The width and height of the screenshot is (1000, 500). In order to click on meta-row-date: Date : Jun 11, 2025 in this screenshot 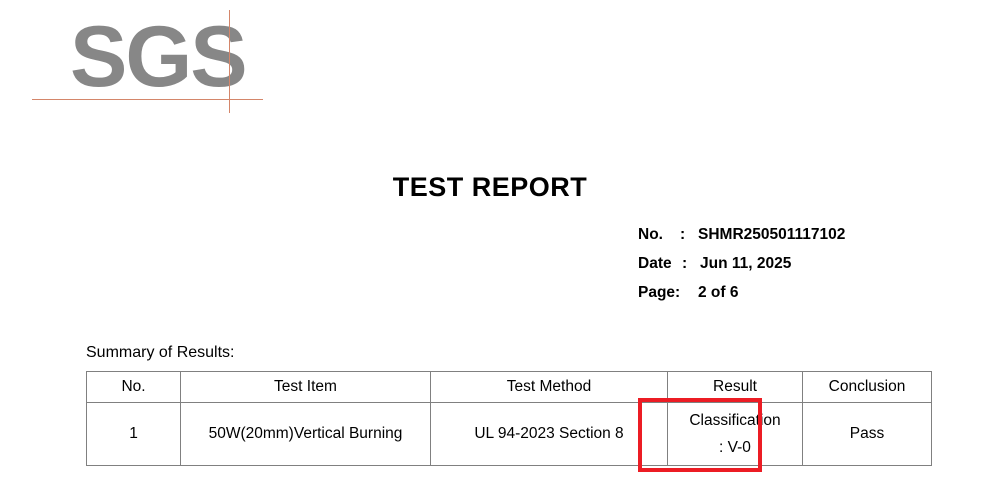, I will do `click(741, 269)`.